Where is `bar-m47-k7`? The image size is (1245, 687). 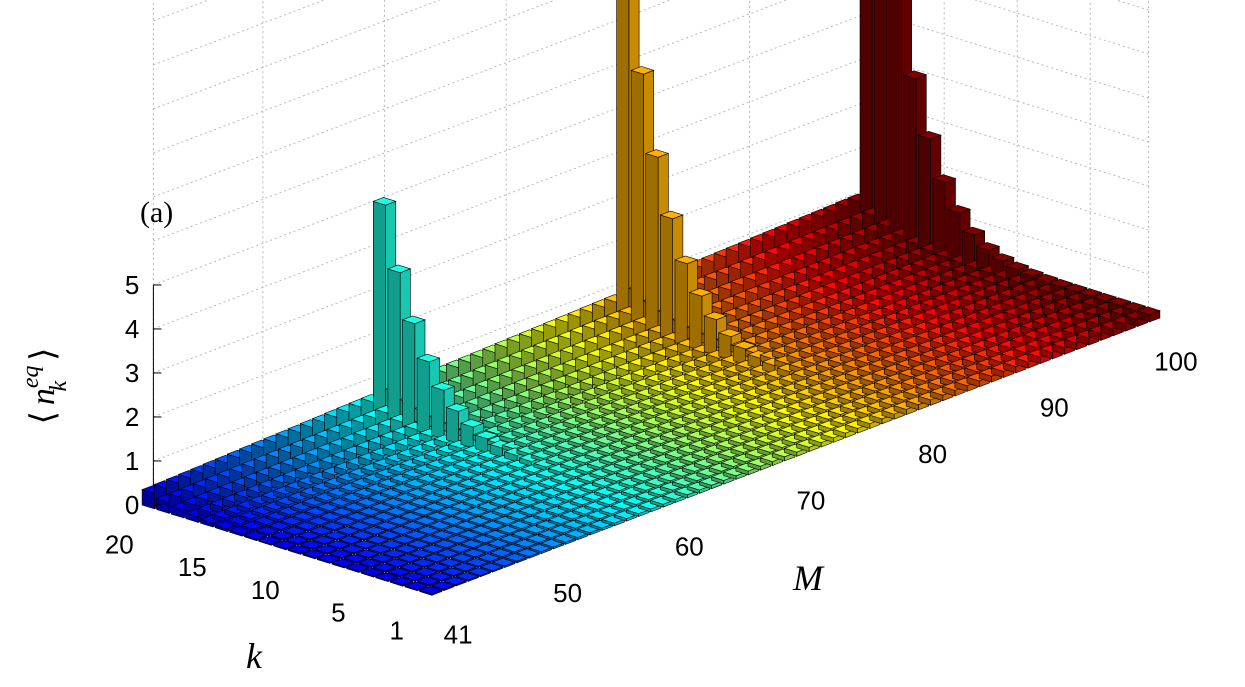
bar-m47-k7 is located at coordinates (416, 535).